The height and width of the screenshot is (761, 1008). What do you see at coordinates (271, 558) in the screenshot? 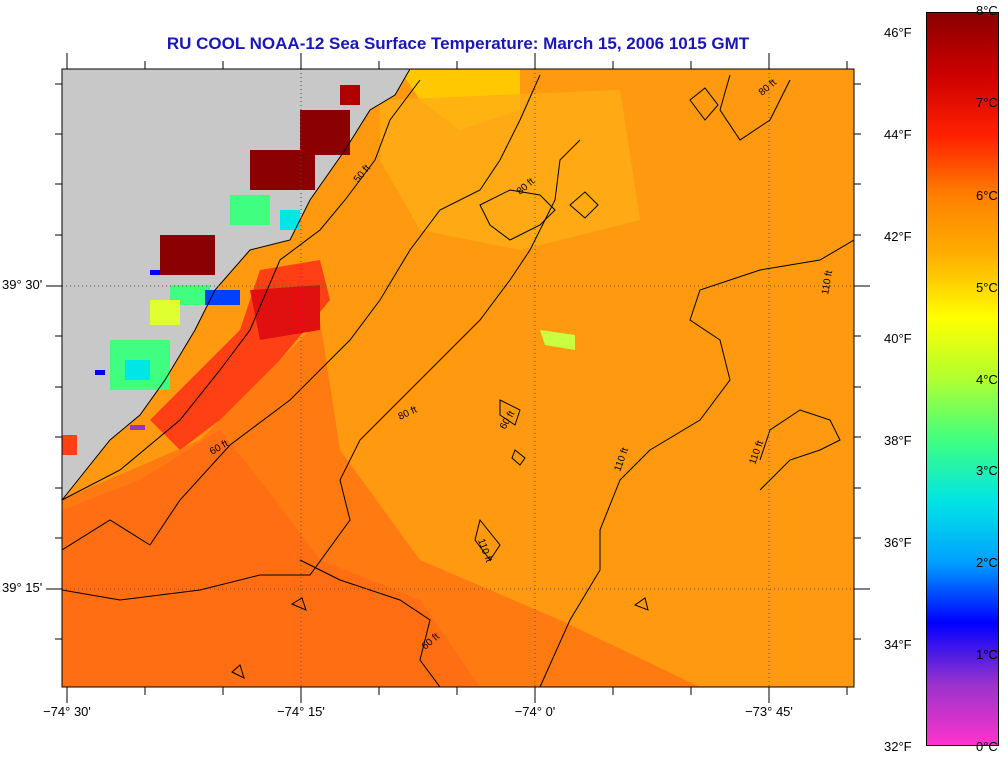
I see `sst-region-deep-orange` at bounding box center [271, 558].